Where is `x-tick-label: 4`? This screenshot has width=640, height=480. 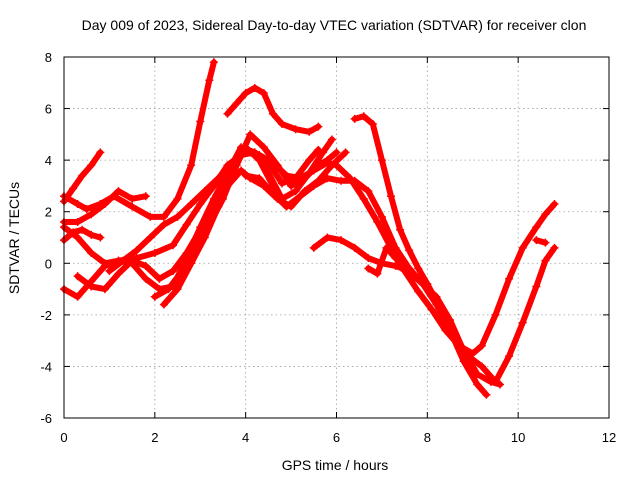
x-tick-label: 4 is located at coordinates (245, 437).